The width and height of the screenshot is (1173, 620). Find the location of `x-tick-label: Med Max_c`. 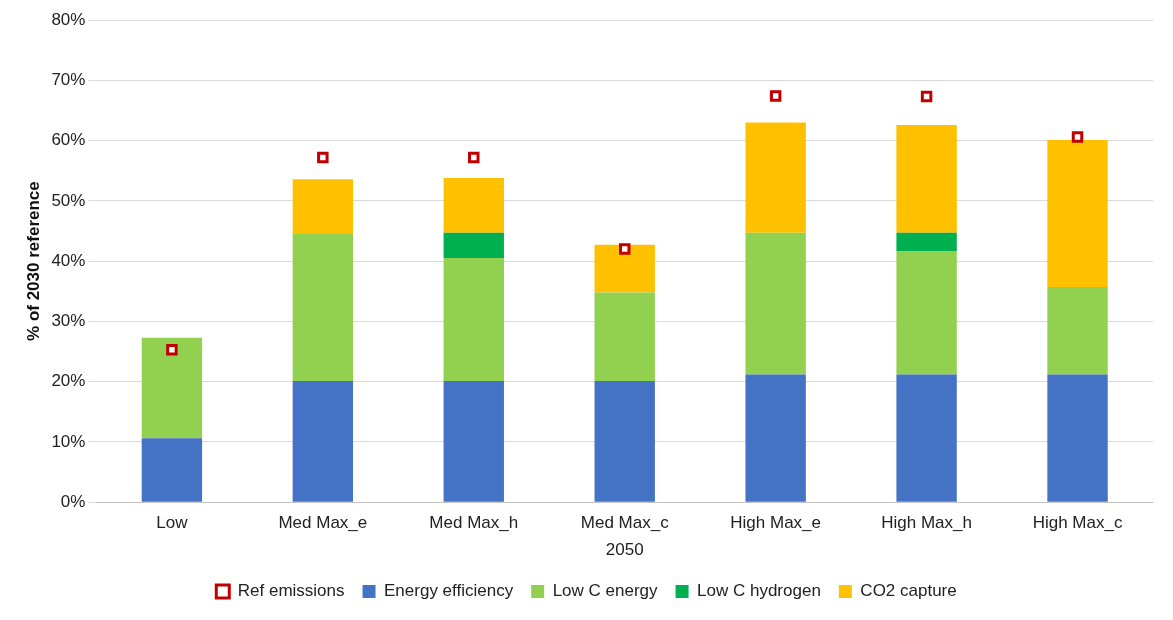

x-tick-label: Med Max_c is located at coordinates (625, 523).